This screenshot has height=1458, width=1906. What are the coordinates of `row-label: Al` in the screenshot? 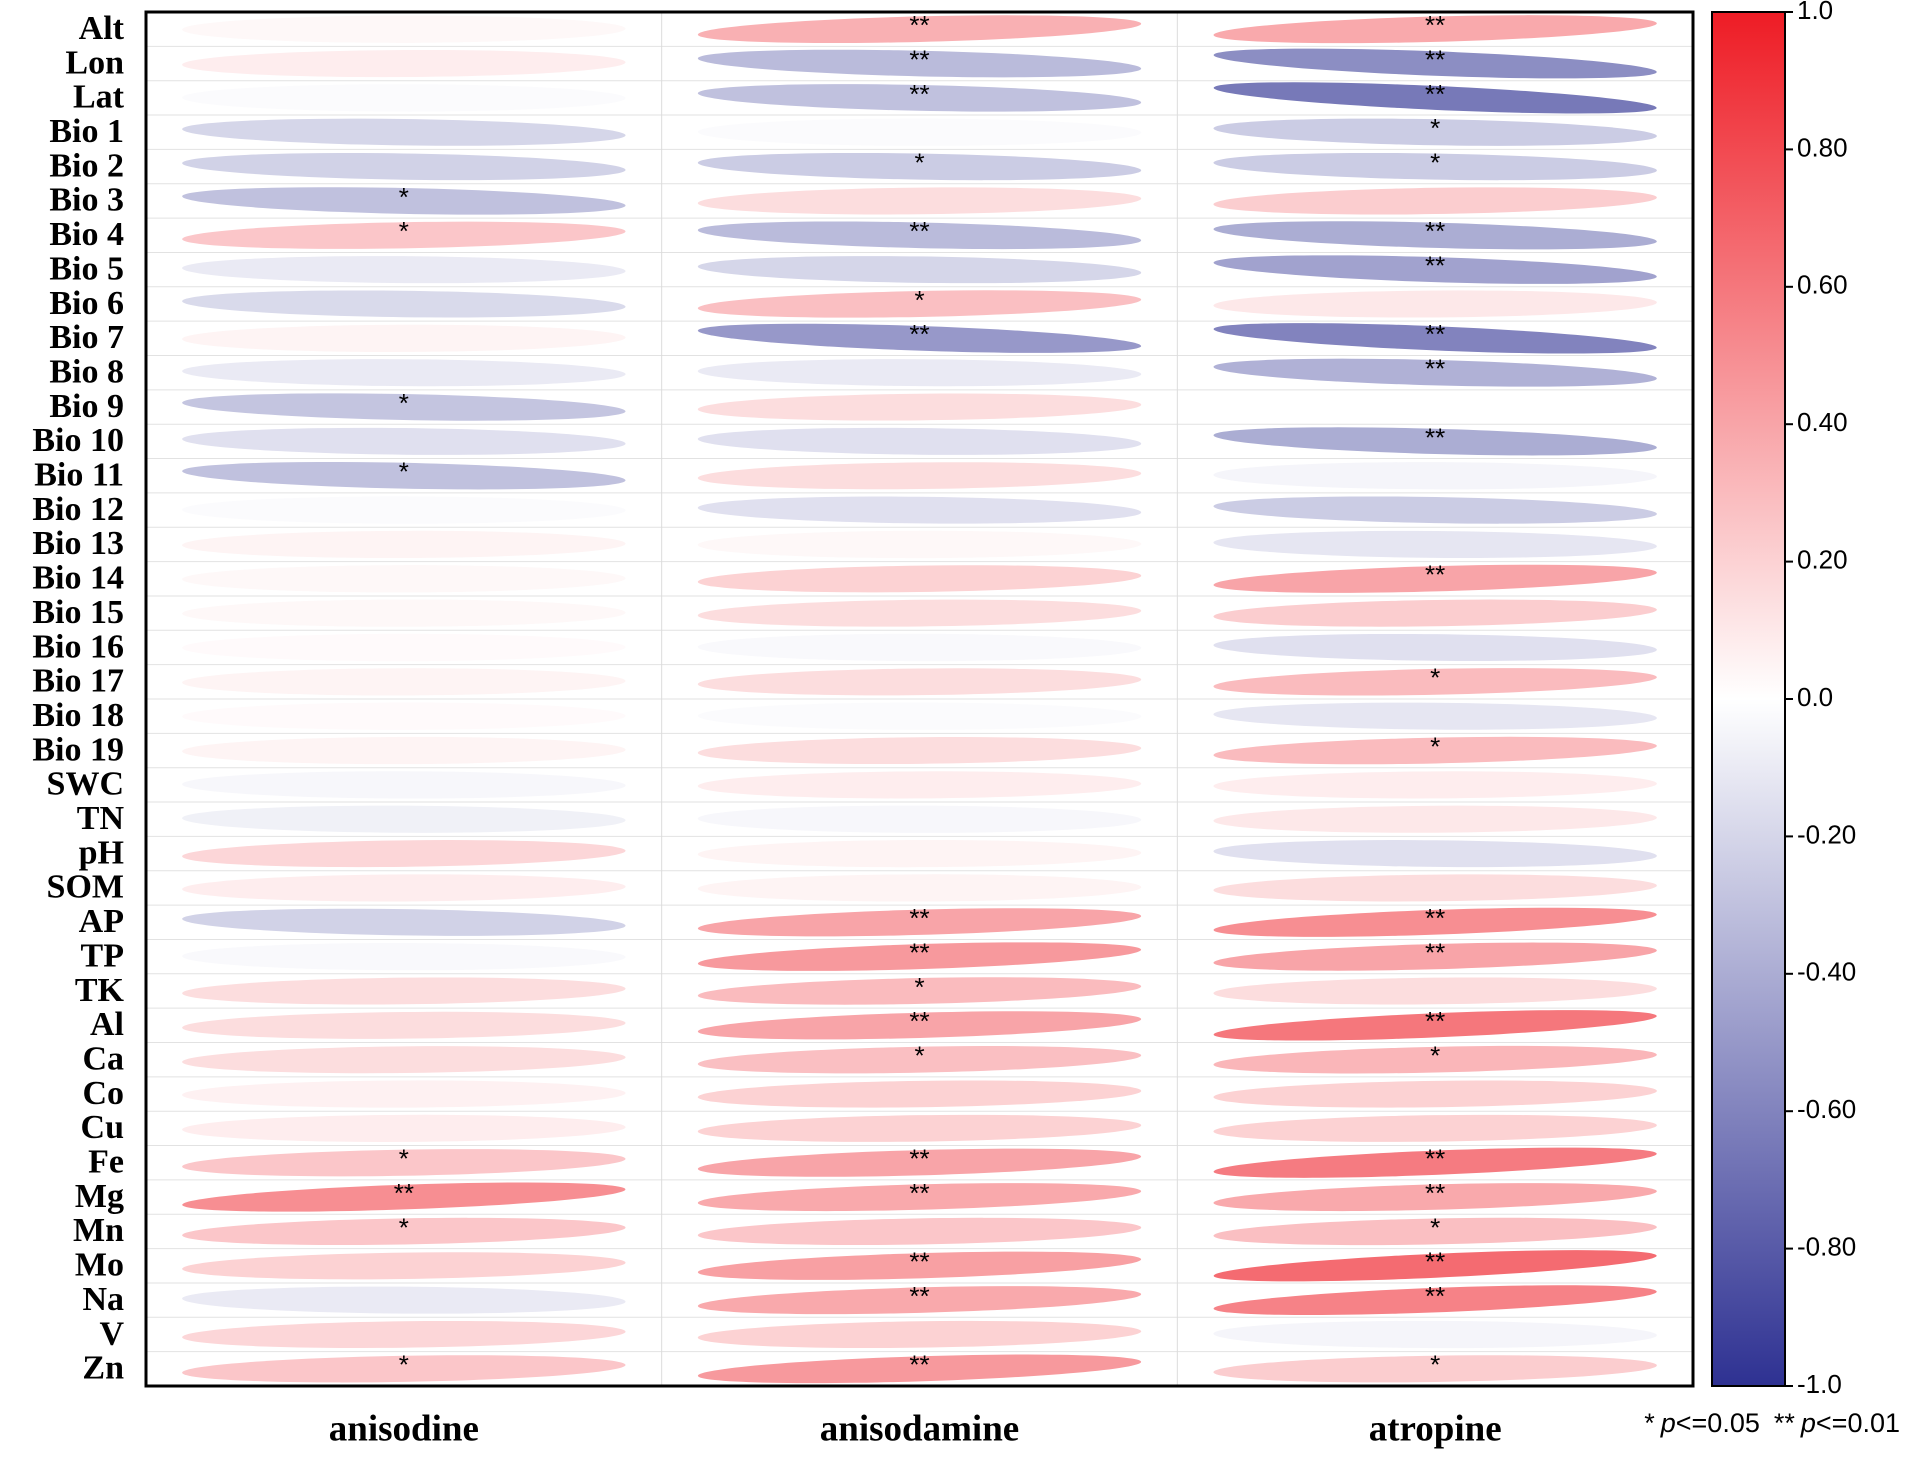 It's located at (107, 1024).